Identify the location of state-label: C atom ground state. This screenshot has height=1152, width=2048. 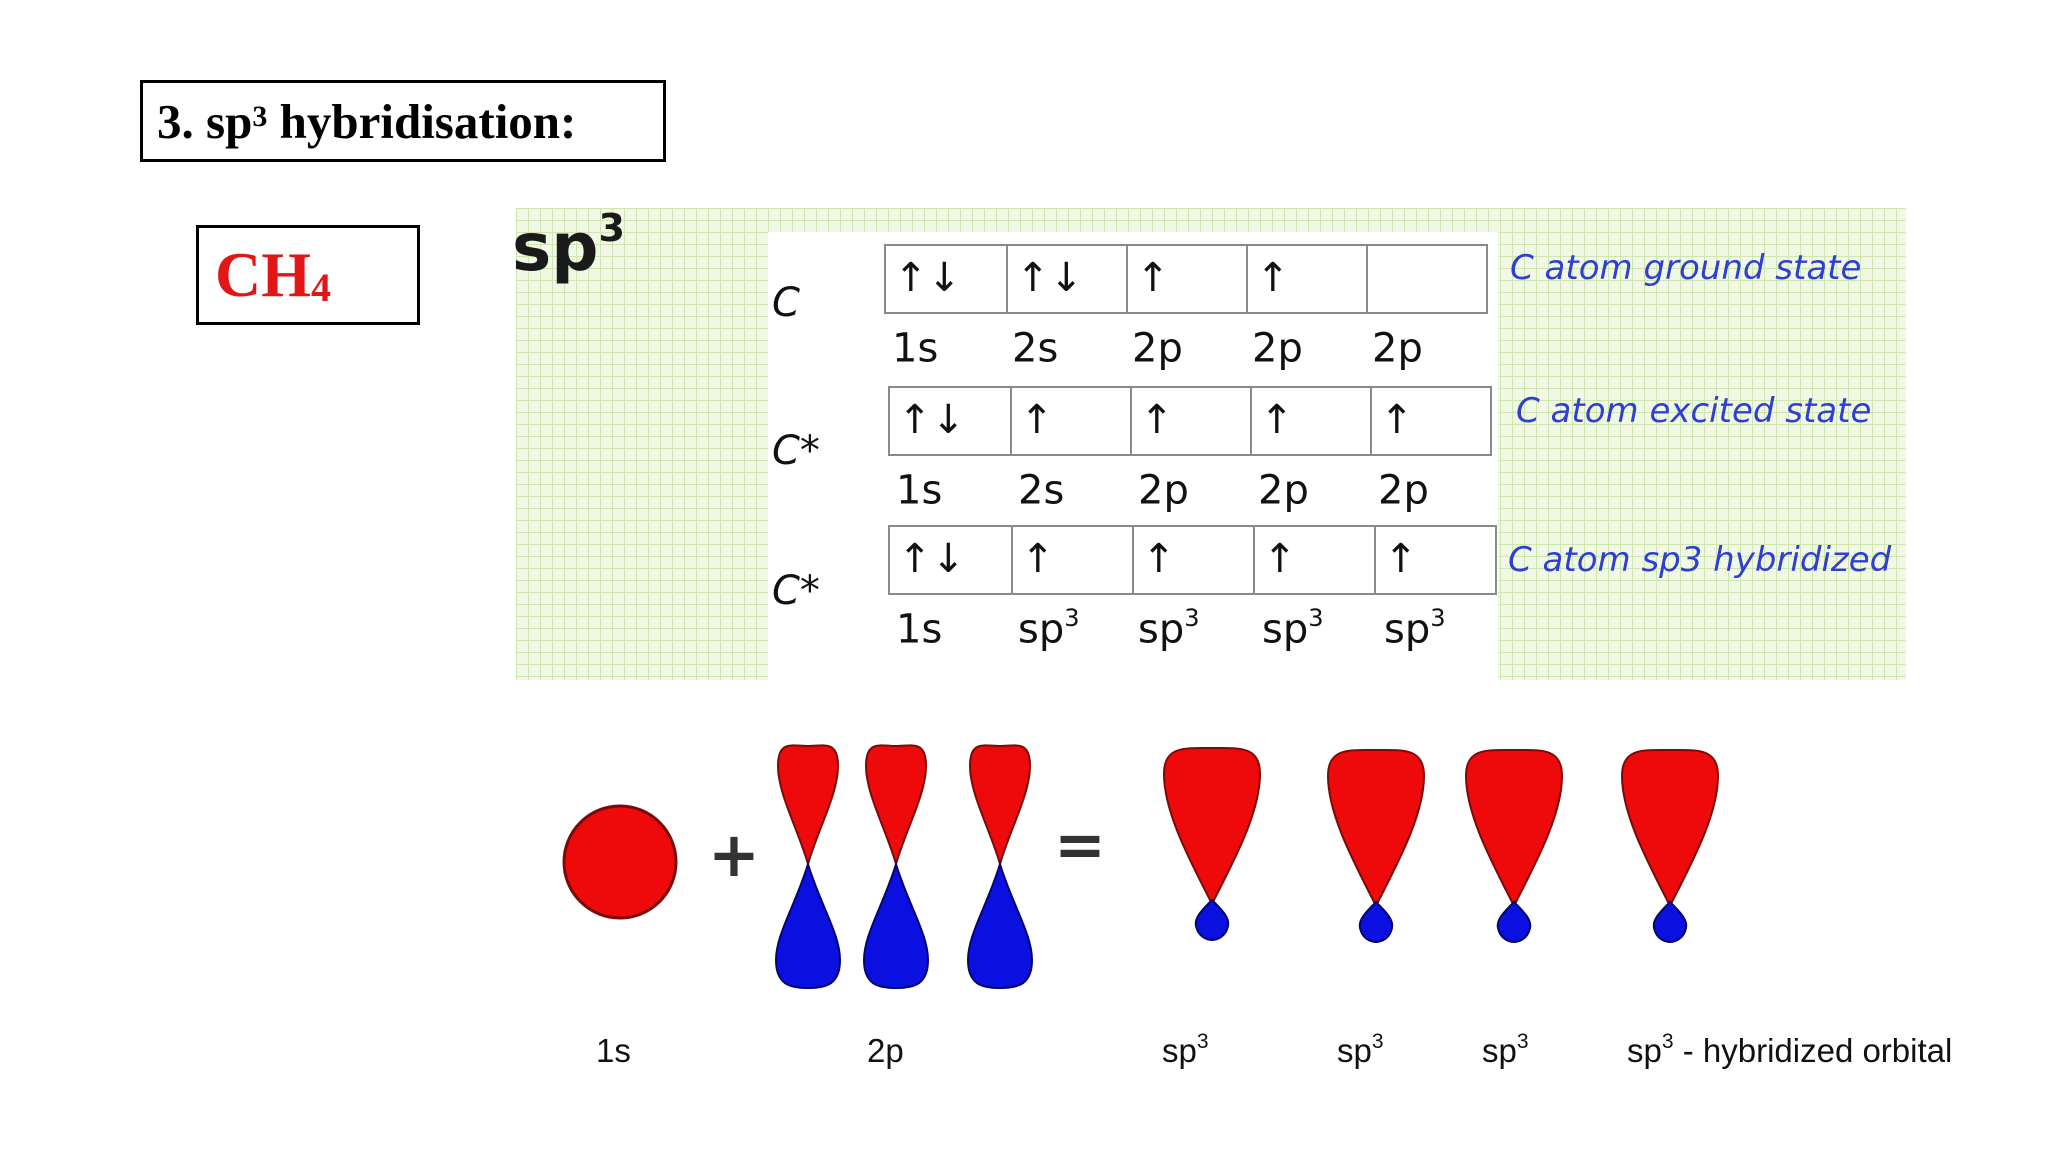
(1686, 268).